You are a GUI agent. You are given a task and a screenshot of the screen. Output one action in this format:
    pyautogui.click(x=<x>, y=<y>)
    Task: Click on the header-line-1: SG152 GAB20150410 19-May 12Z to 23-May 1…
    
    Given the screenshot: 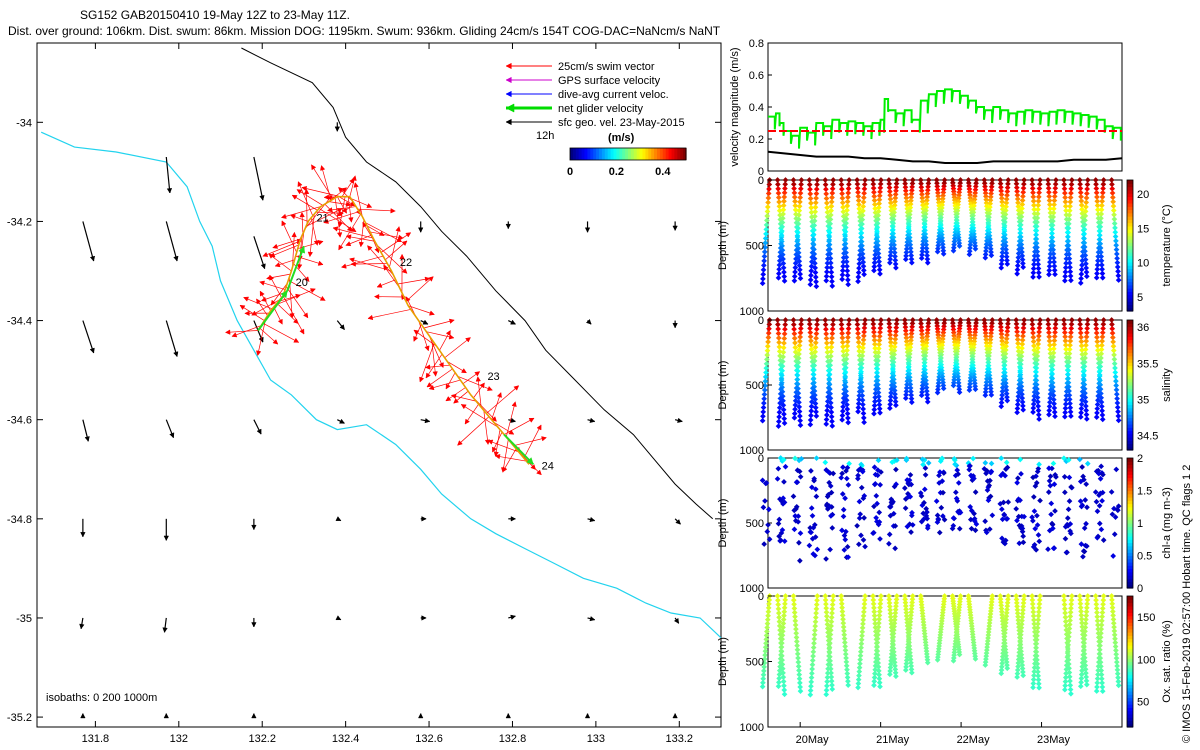 What is the action you would take?
    pyautogui.click(x=215, y=15)
    